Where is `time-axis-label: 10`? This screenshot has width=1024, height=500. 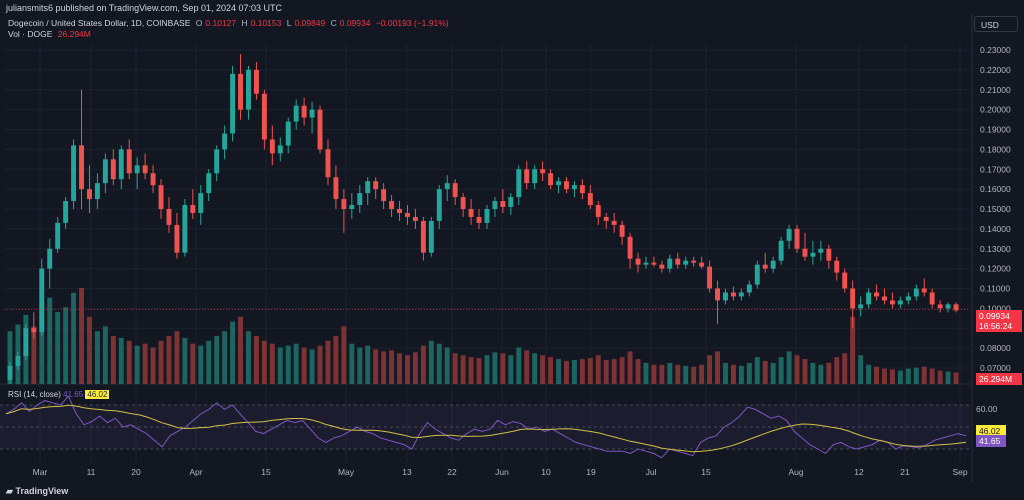
time-axis-label: 10 is located at coordinates (546, 472).